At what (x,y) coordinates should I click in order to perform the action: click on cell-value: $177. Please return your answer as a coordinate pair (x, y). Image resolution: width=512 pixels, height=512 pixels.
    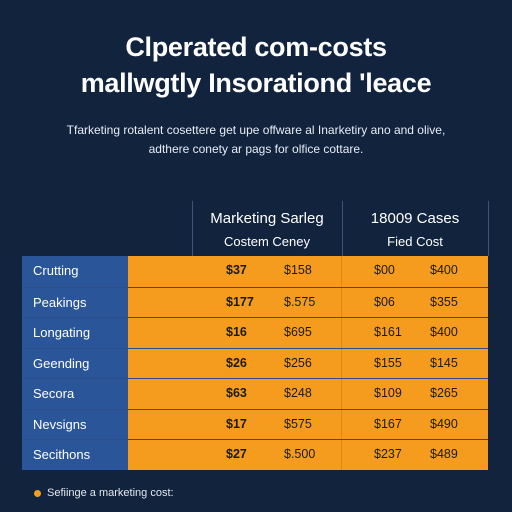
    Looking at the image, I should click on (240, 301).